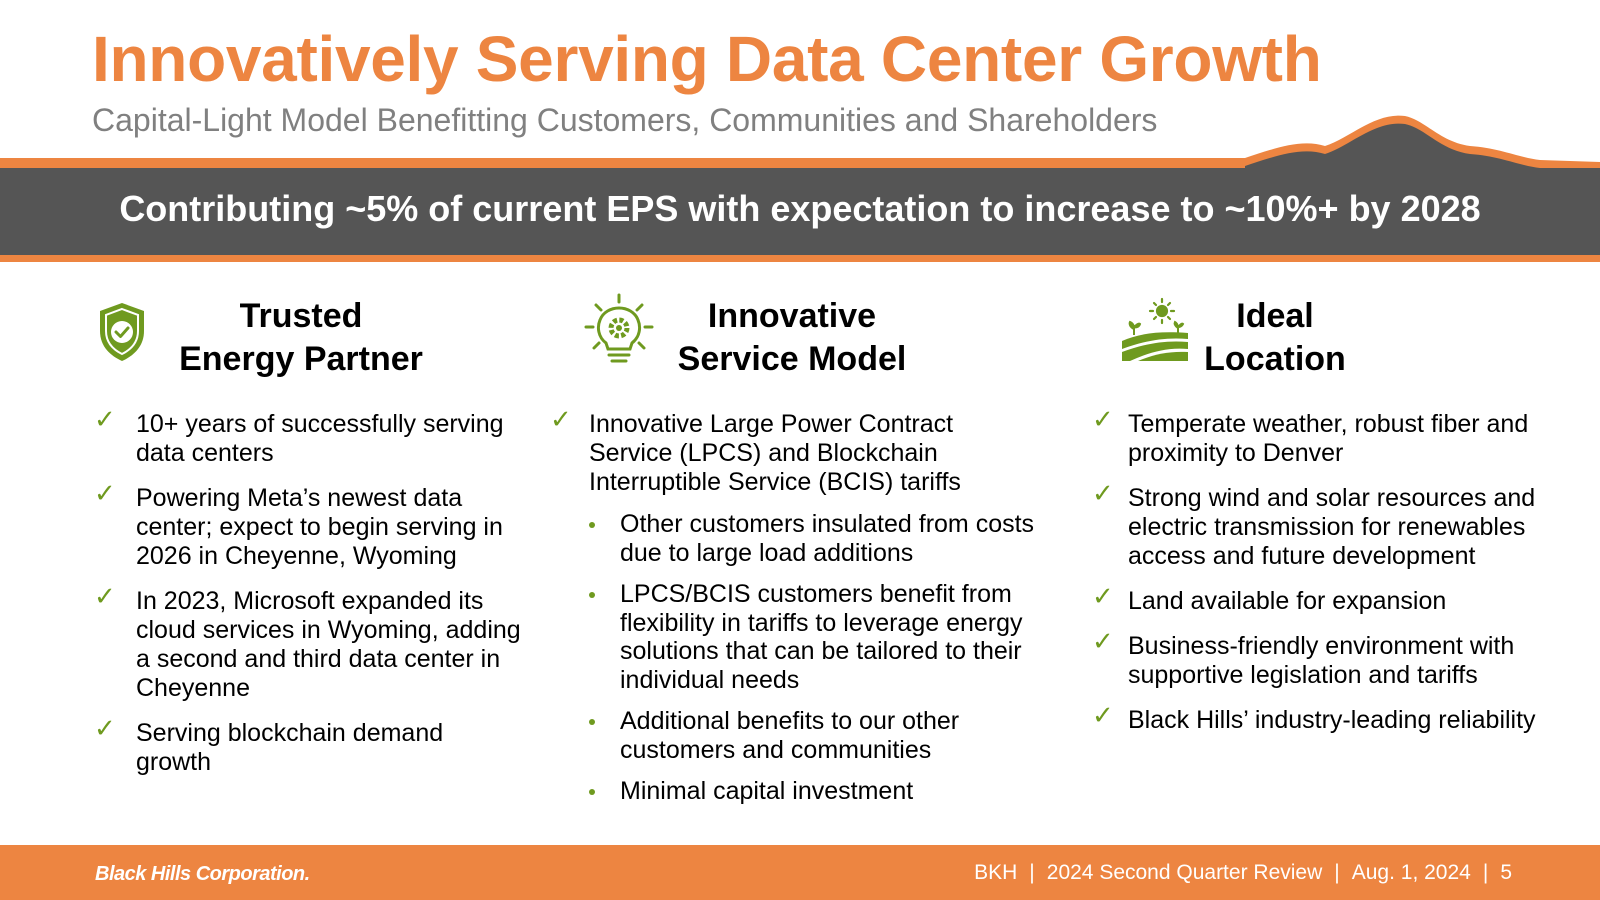  I want to click on column-title: Ideal Location, so click(1275, 337).